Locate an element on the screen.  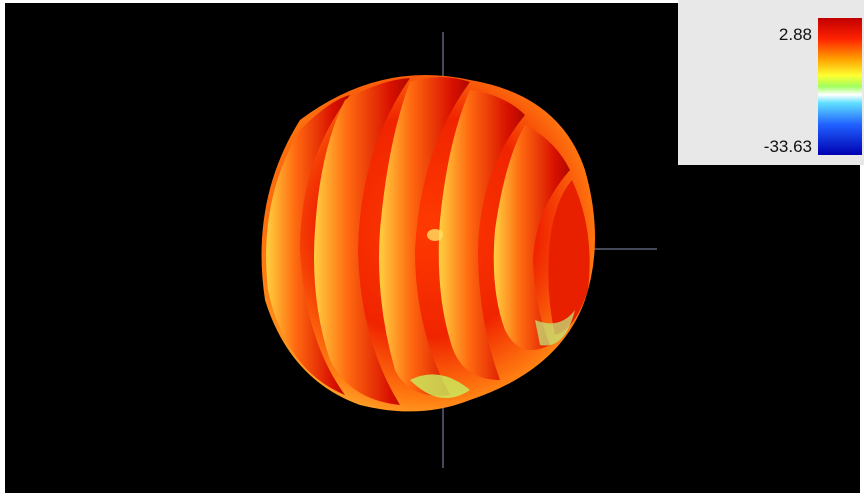
colorbar-min-label: -33.63 is located at coordinates (788, 146).